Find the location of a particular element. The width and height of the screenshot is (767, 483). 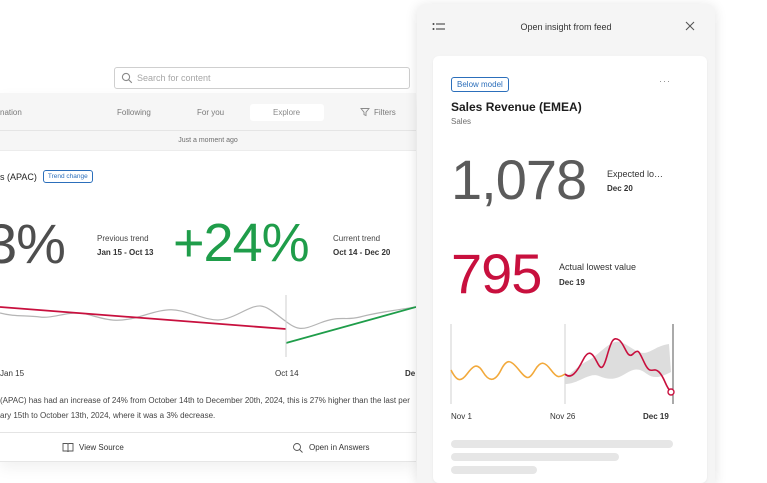

trend-change-badge: Trend change is located at coordinates (67, 176).